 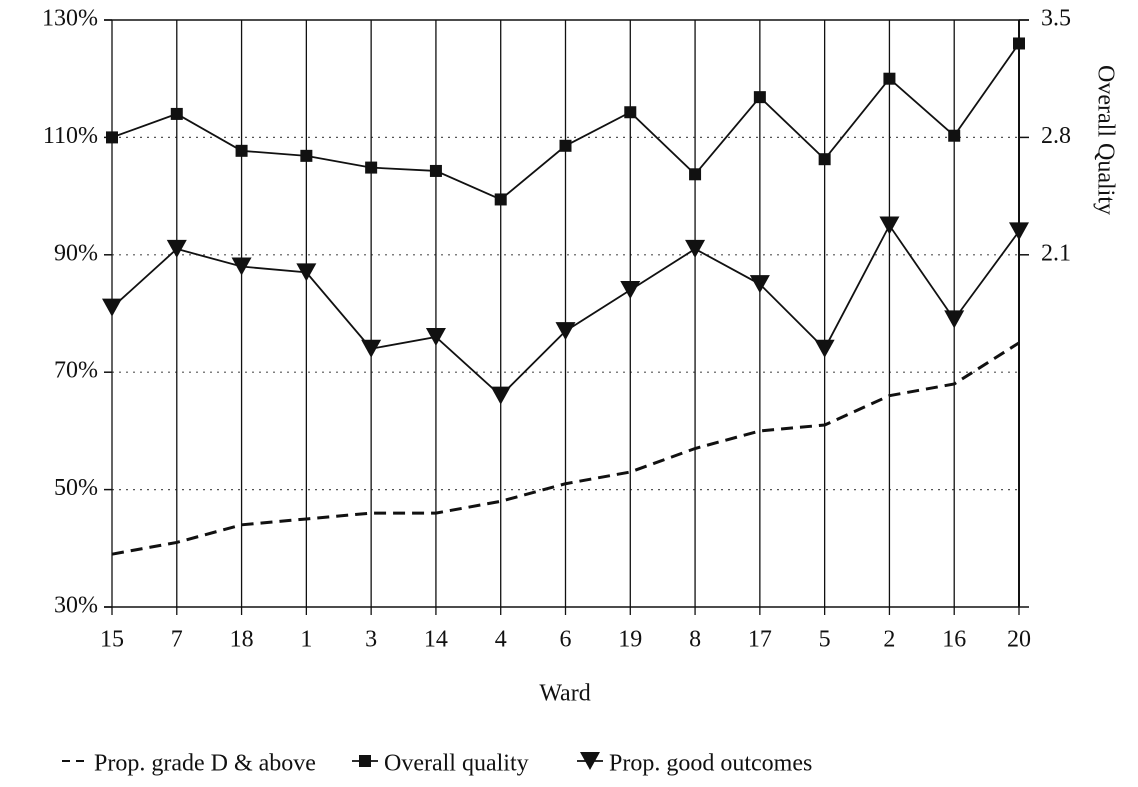 I want to click on legend-label: Prop. grade D & above, so click(x=205, y=764).